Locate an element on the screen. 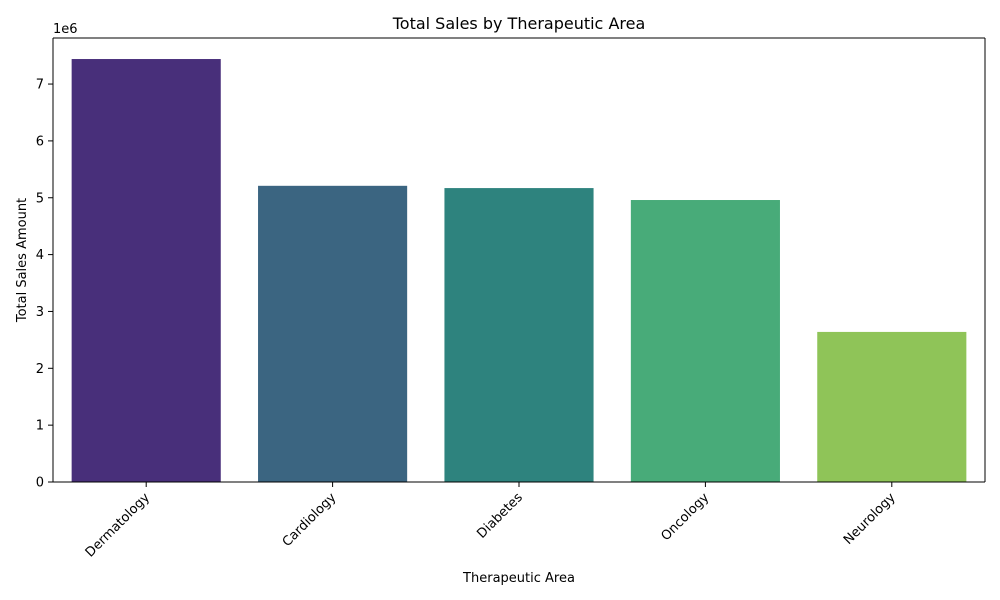 This screenshot has height=600, width=1000. x-tick-label: Diabetes is located at coordinates (500, 516).